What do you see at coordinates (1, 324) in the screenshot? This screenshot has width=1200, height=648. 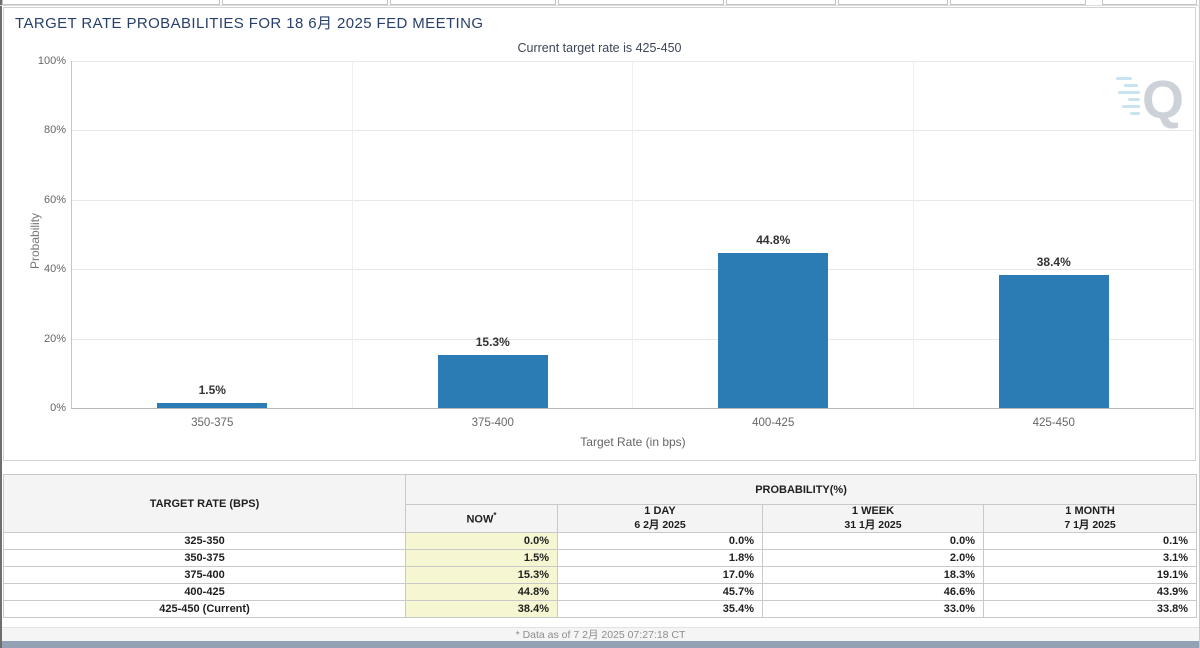 I see `window-left-edge` at bounding box center [1, 324].